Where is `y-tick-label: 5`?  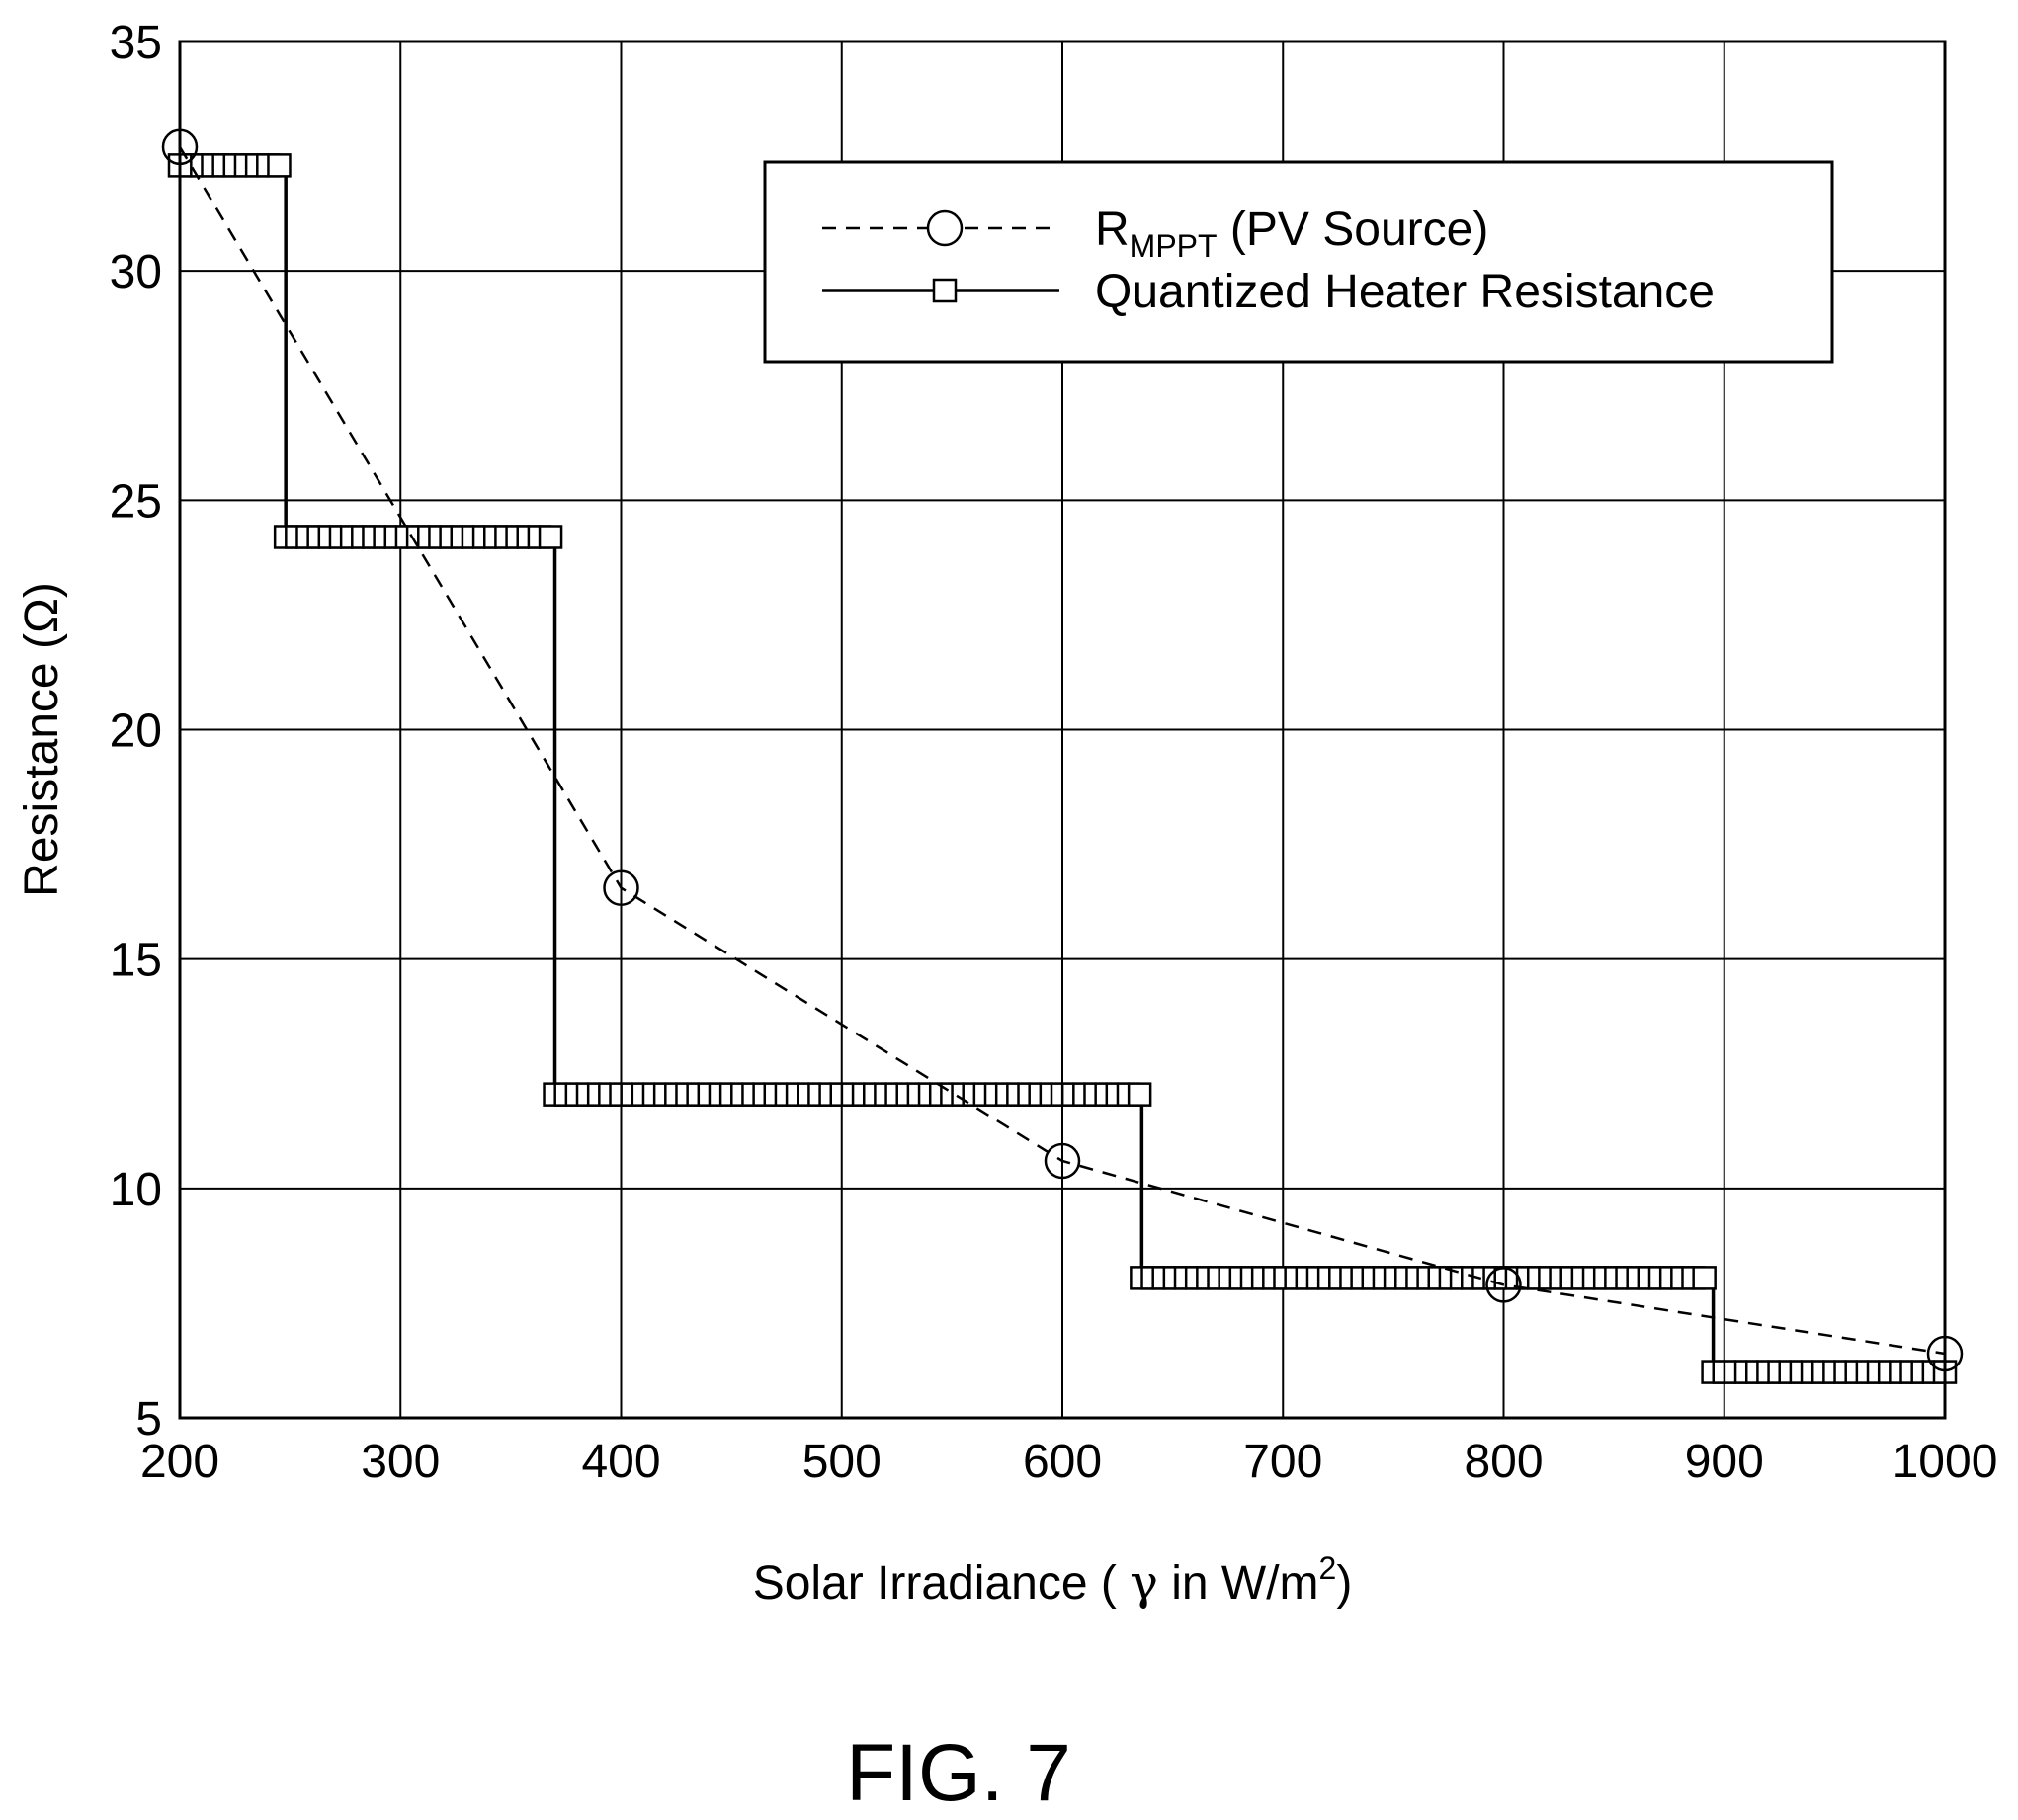 y-tick-label: 5 is located at coordinates (148, 1419).